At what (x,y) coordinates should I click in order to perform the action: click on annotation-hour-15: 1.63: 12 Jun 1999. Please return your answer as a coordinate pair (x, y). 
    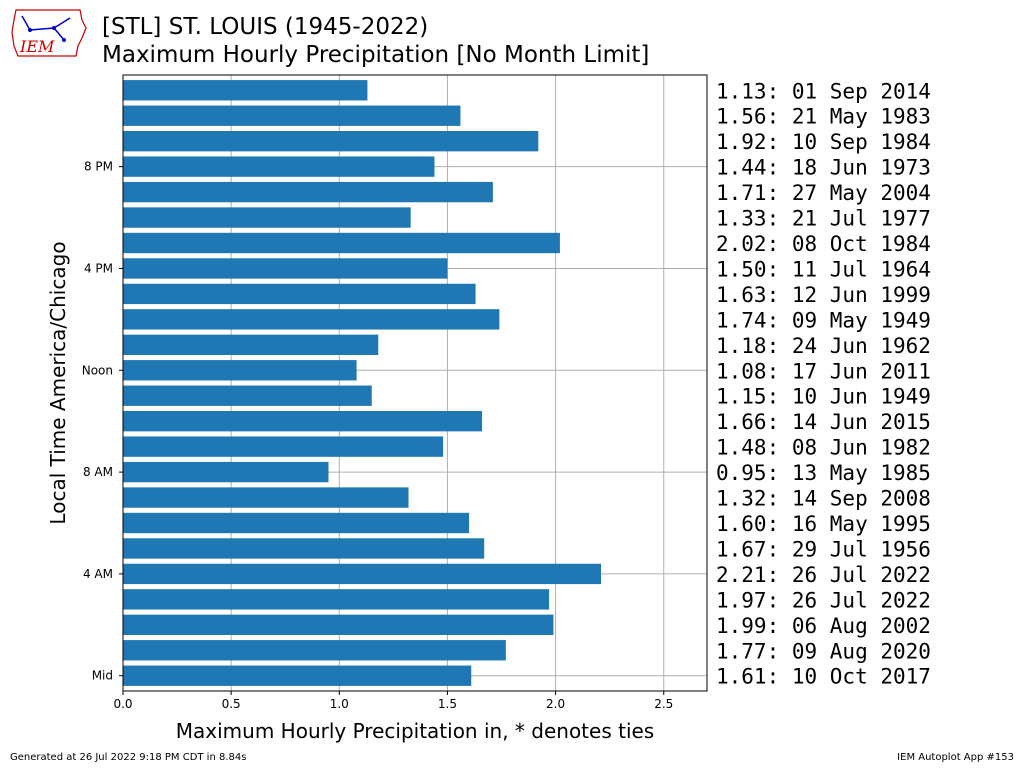
    Looking at the image, I should click on (823, 295).